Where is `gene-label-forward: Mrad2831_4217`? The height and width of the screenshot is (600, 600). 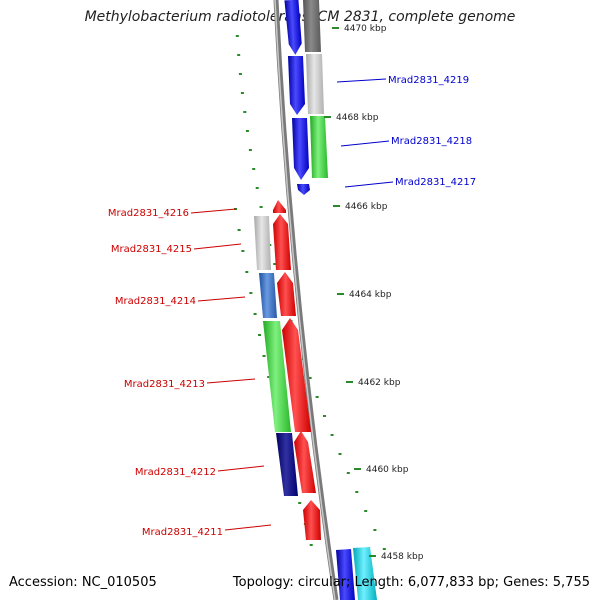 gene-label-forward: Mrad2831_4217 is located at coordinates (435, 182).